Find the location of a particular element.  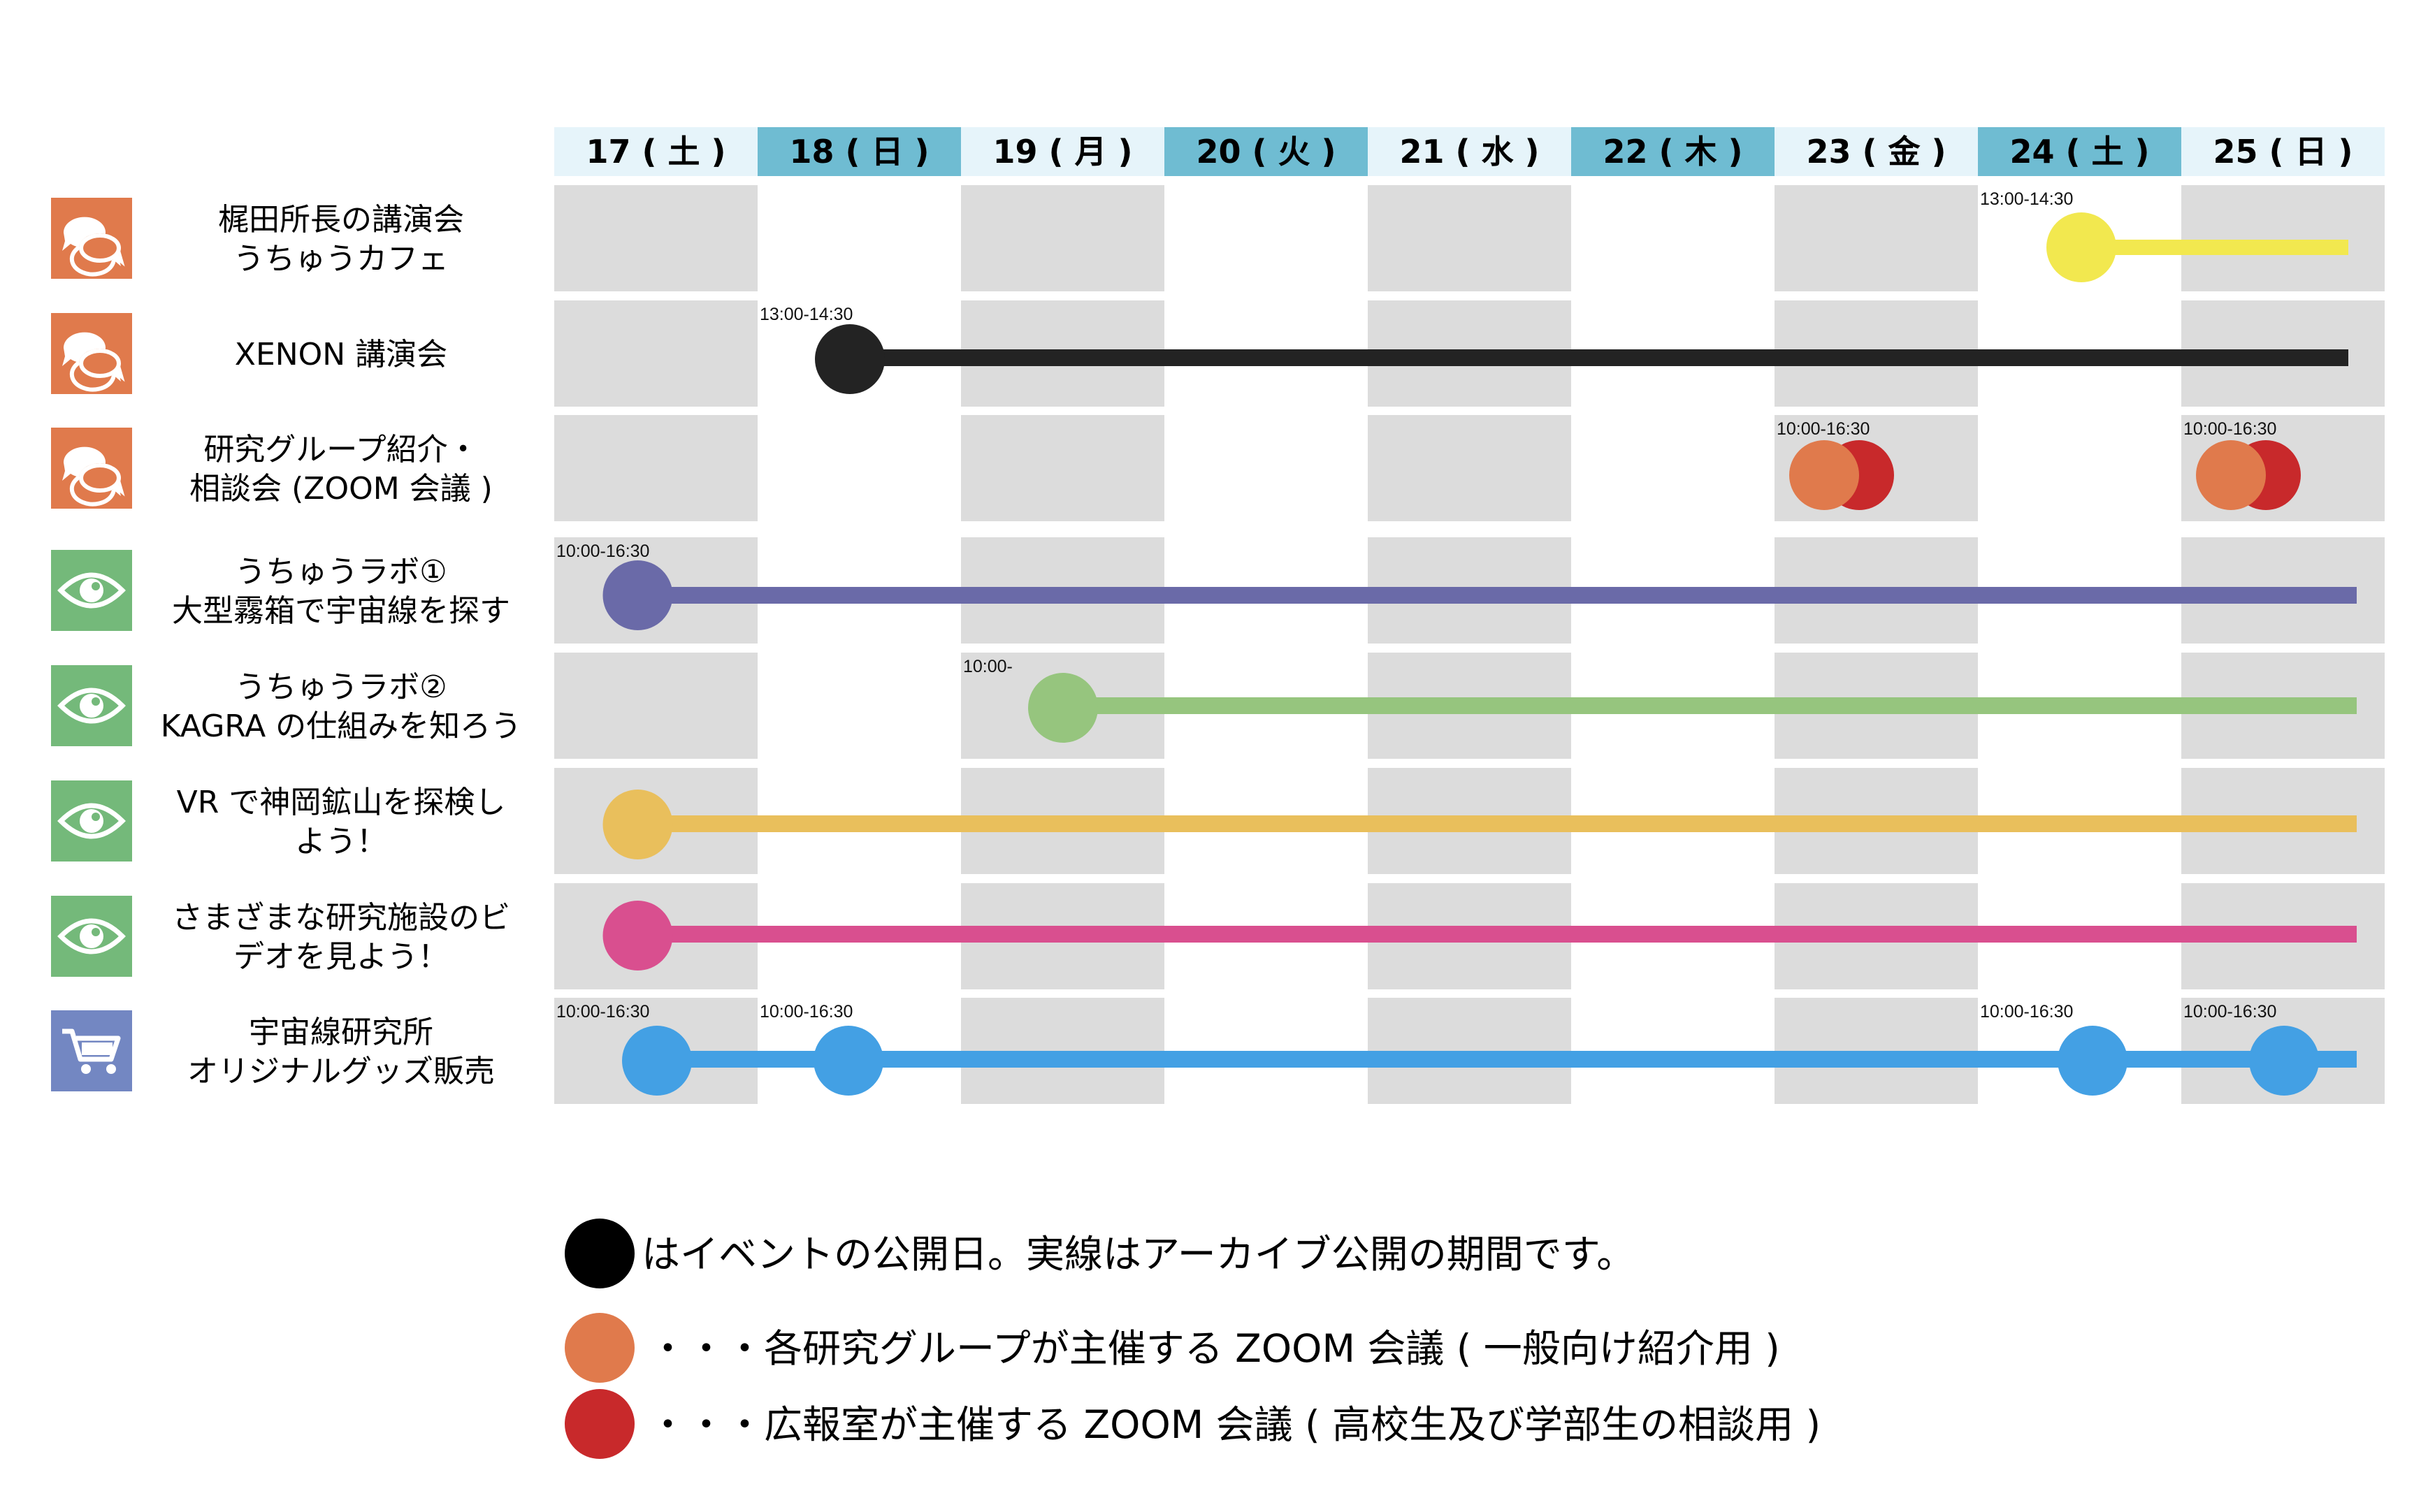

day-label: 18 ( 日 ) is located at coordinates (859, 151).